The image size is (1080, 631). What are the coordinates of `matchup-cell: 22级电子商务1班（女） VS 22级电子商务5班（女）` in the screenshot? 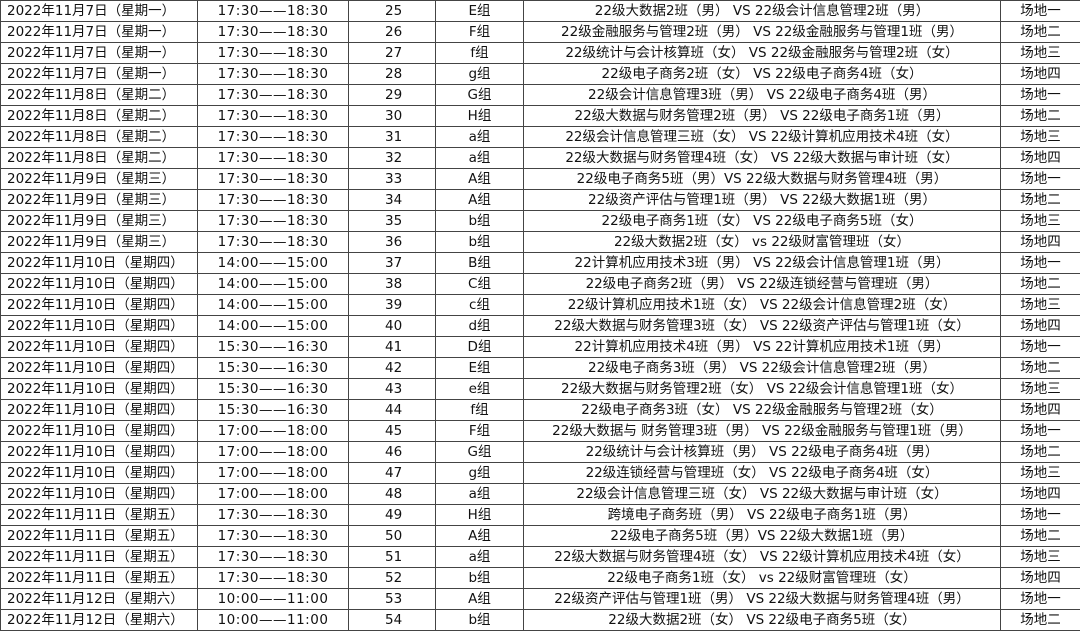 It's located at (762, 221).